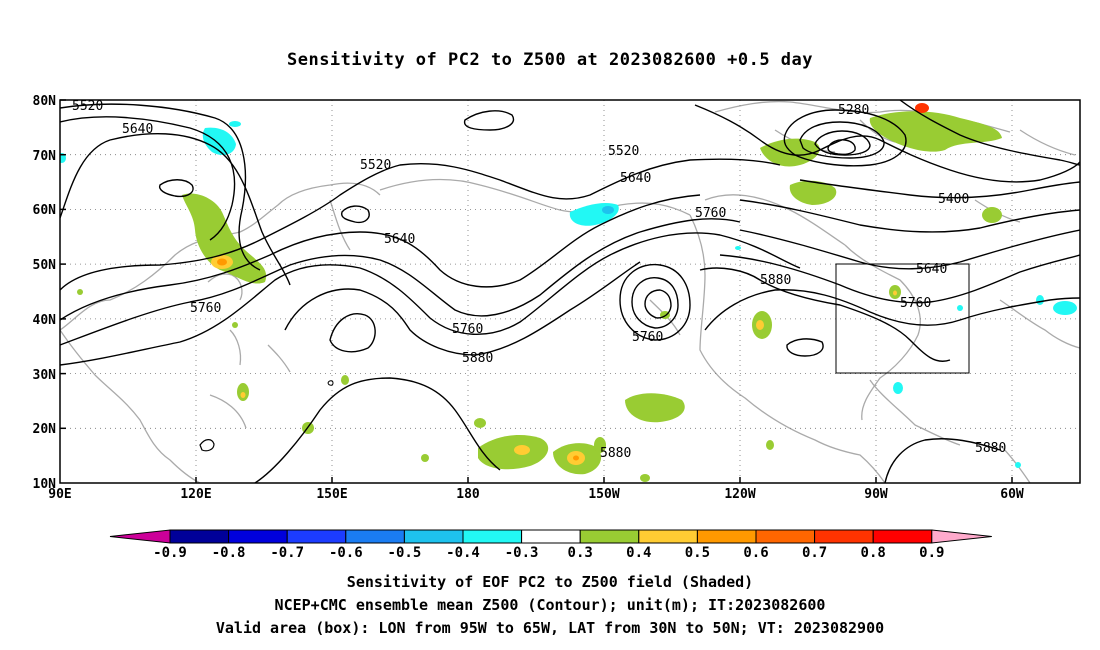 This screenshot has width=1100, height=650. Describe the element at coordinates (170, 553) in the screenshot. I see `colorbar-label: -0.9` at that location.